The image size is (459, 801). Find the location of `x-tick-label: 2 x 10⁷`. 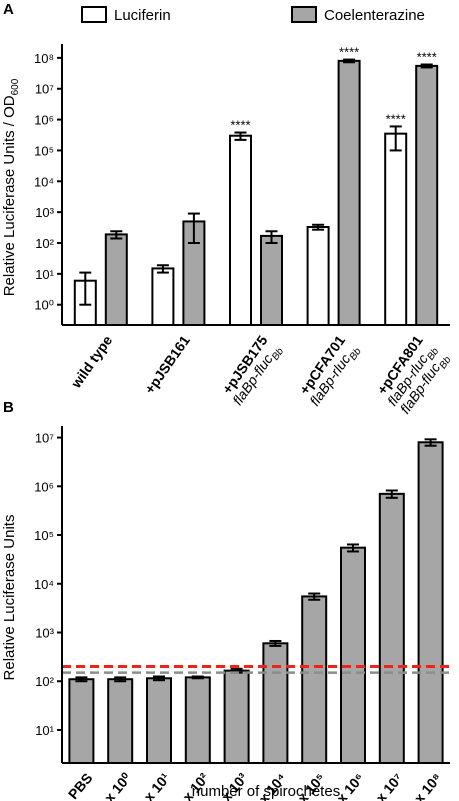

x-tick-label: 2 x 10⁷ is located at coordinates (385, 785).